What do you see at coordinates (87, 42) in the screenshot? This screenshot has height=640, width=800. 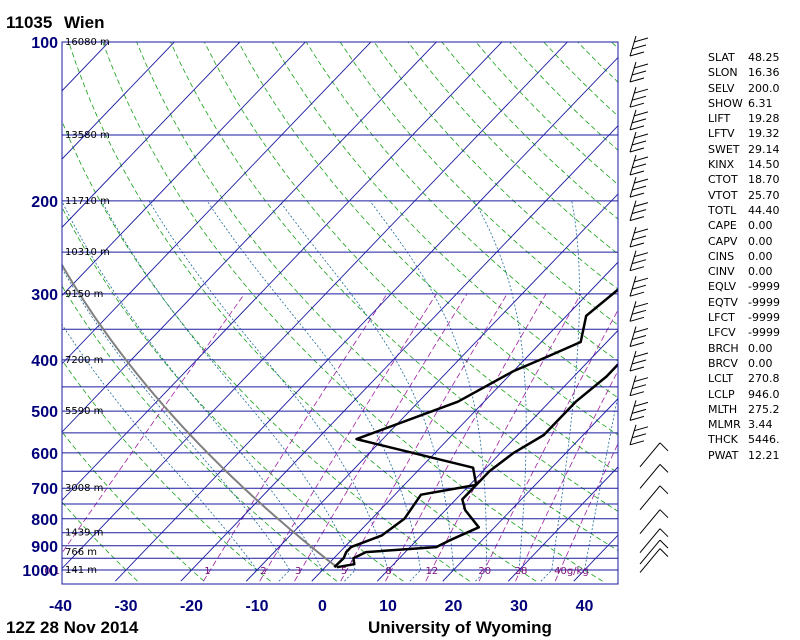 I see `height-label: 16080 m` at bounding box center [87, 42].